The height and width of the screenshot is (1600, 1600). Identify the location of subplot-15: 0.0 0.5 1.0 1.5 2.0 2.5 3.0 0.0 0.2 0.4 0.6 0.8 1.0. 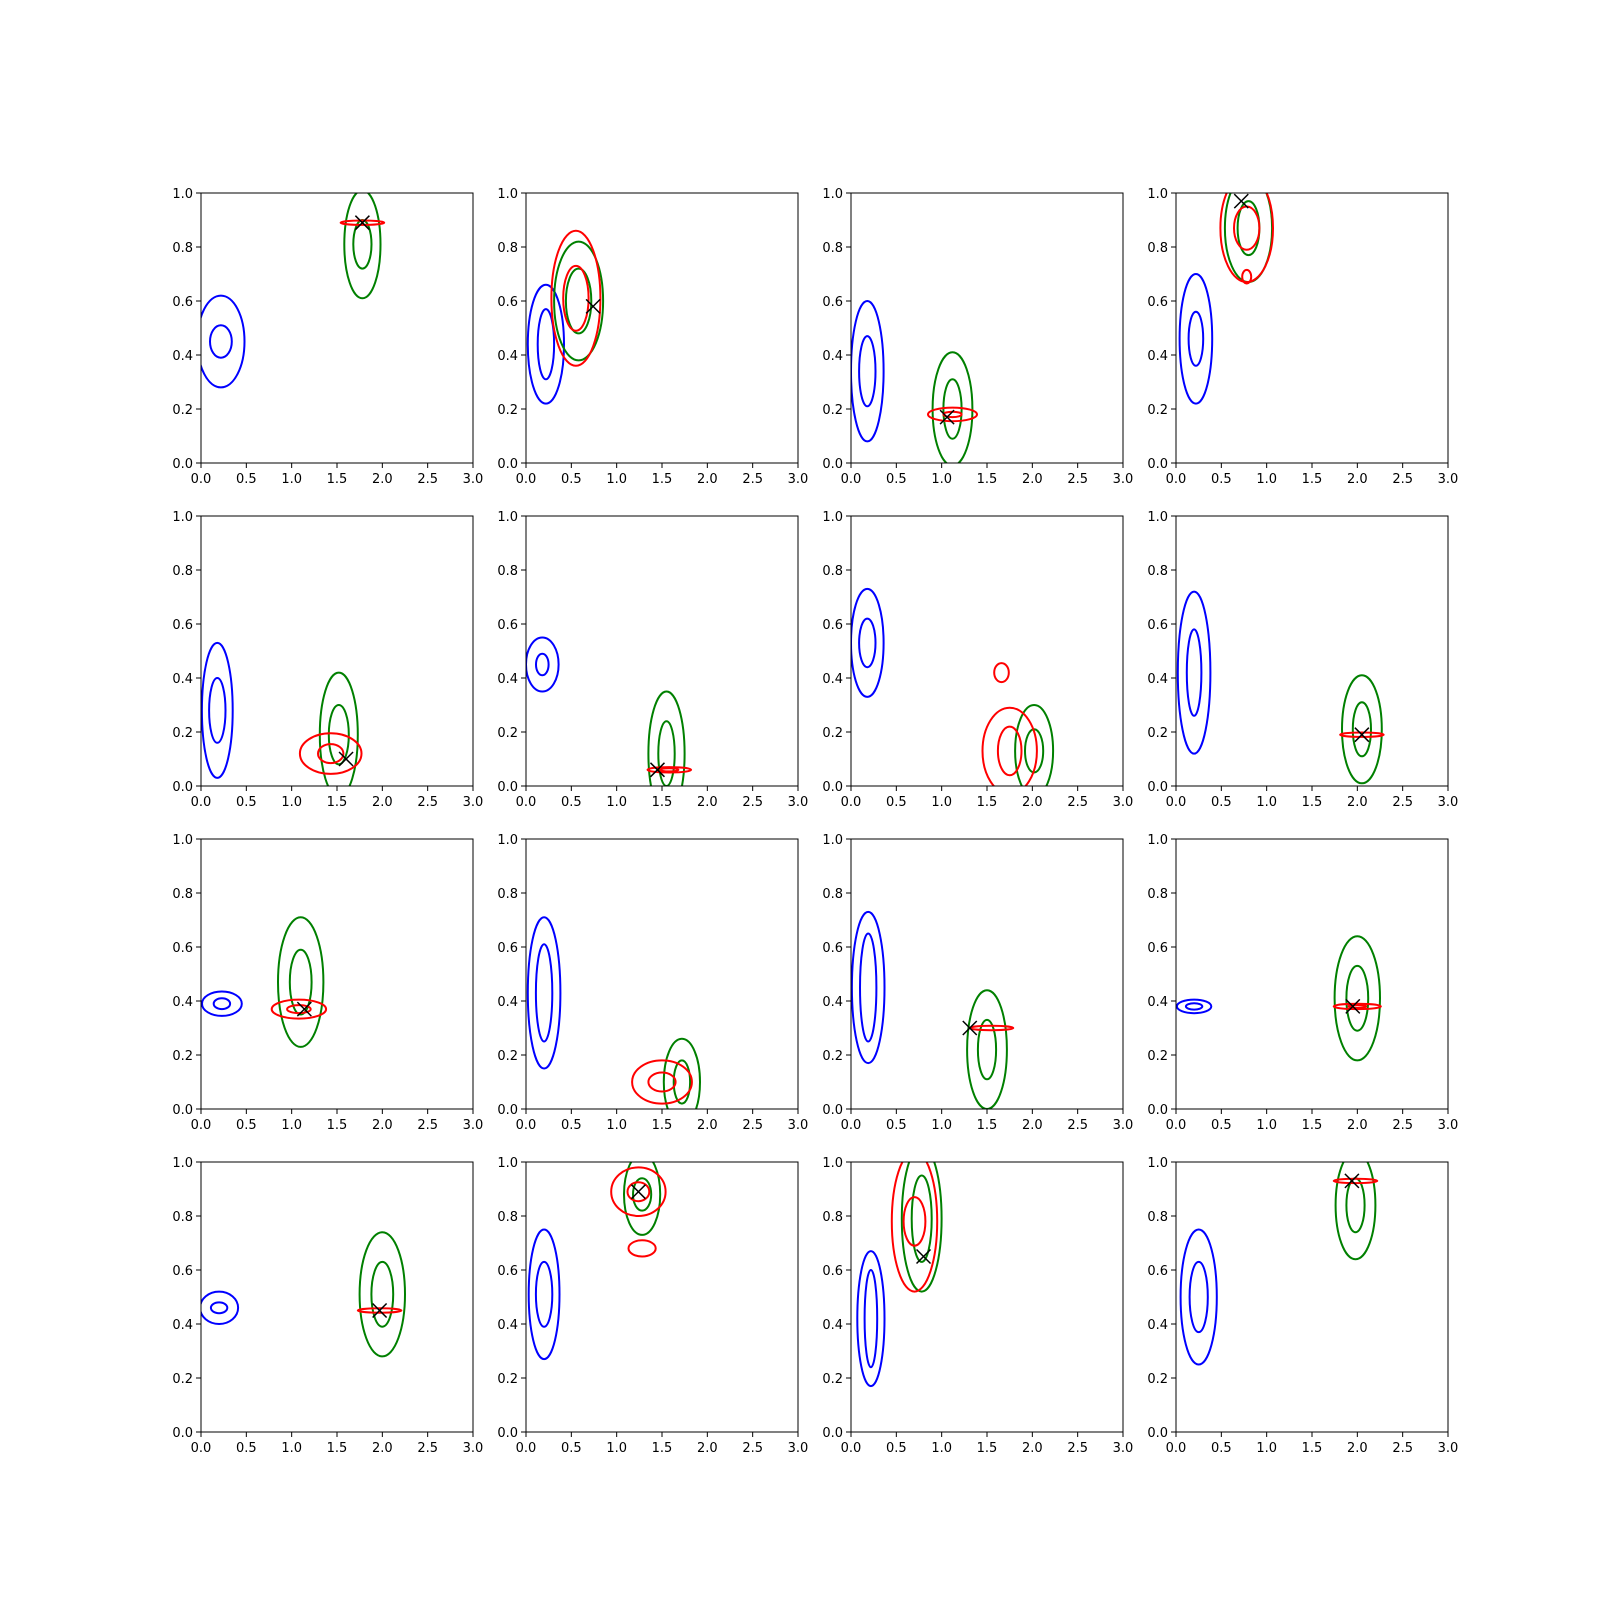
(978, 1306).